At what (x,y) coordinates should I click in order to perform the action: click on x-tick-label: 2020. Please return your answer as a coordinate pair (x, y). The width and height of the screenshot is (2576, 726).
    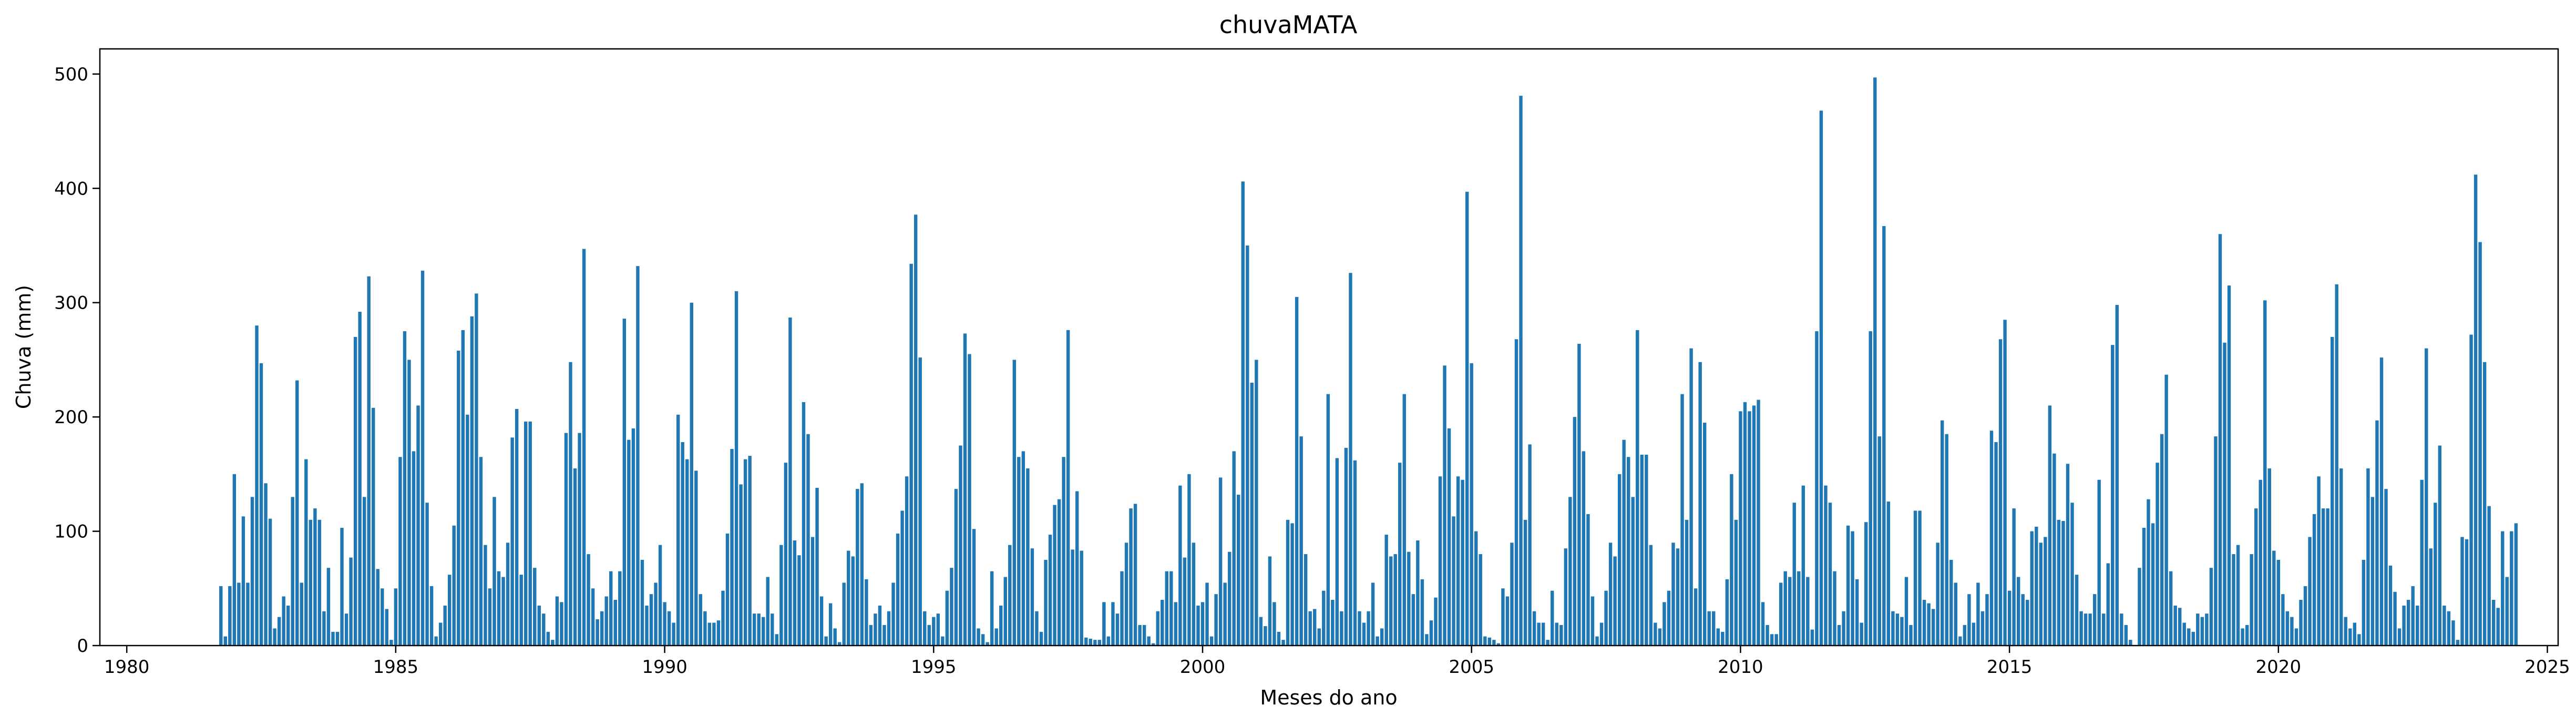
    Looking at the image, I should click on (2279, 667).